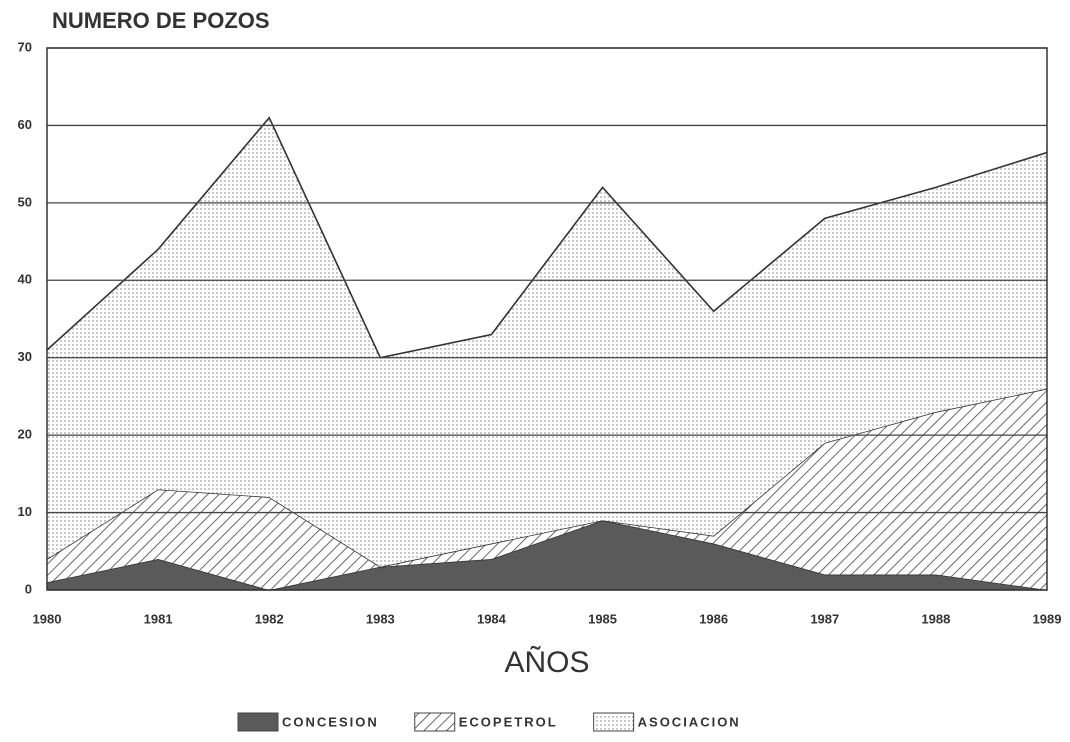  I want to click on x-tick-label: 1987, so click(824, 618).